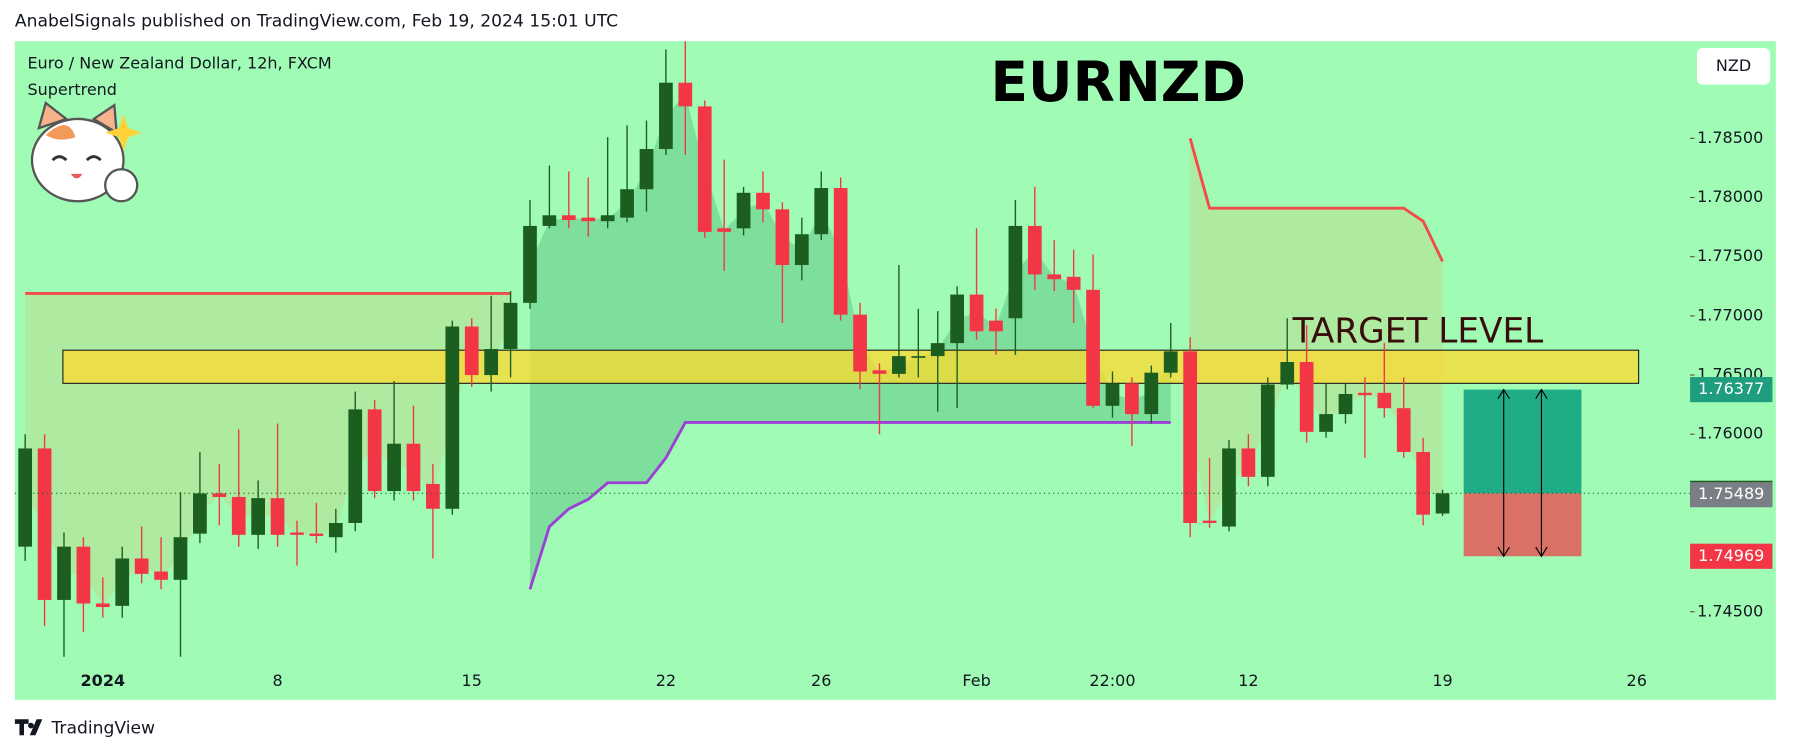 The image size is (1793, 753). I want to click on x-tick-label: 12, so click(1248, 680).